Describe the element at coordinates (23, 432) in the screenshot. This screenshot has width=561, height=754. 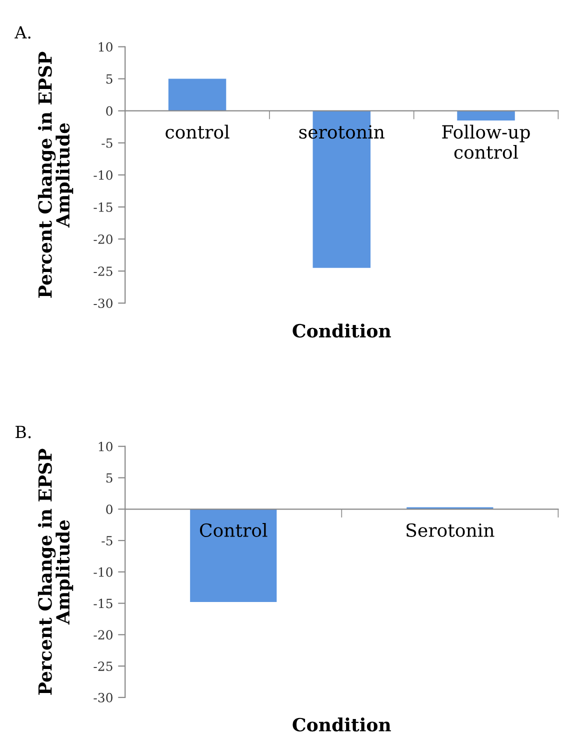
I see `chart-title: B.` at that location.